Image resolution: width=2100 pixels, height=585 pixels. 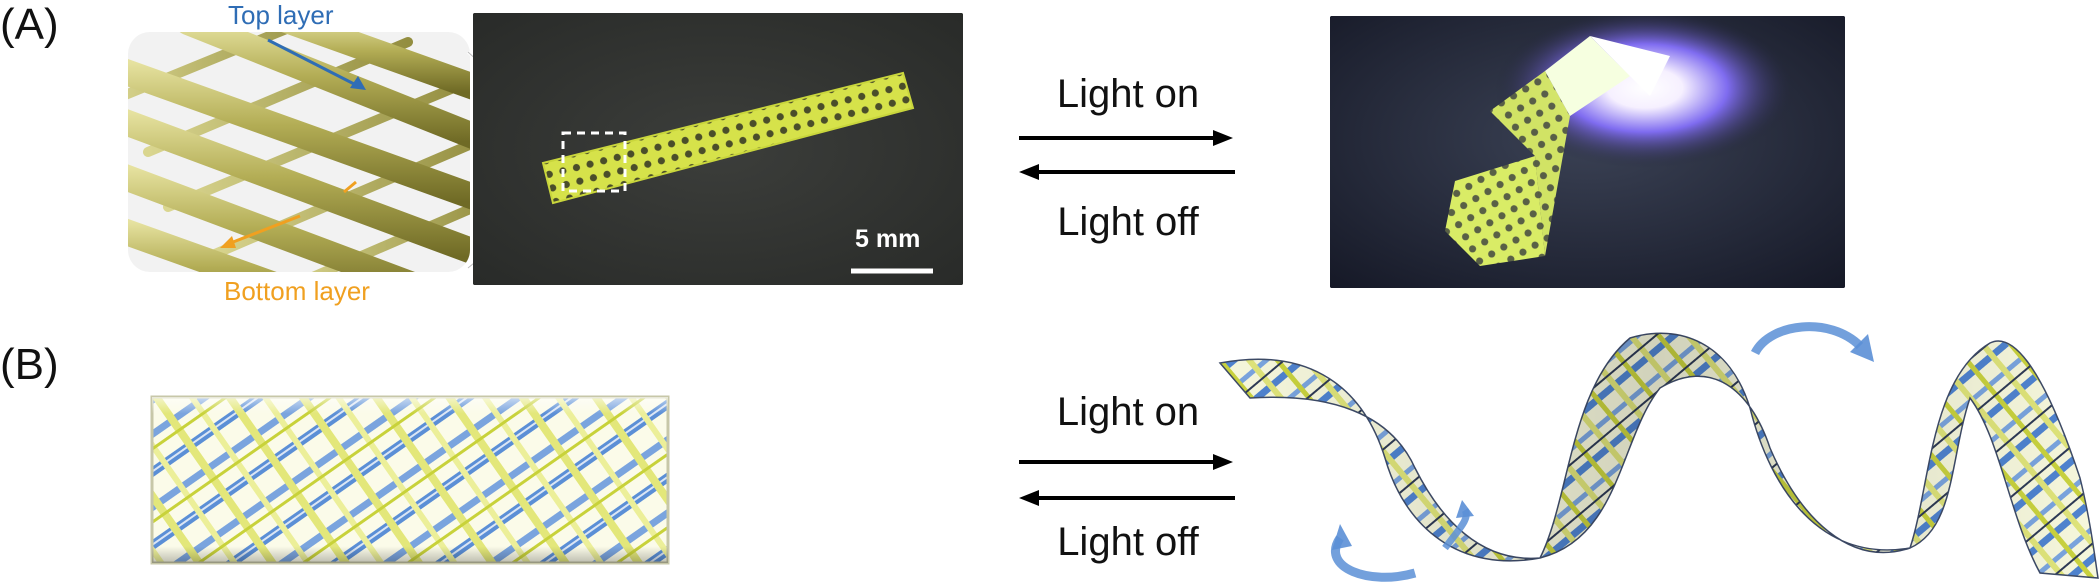 I want to click on panel-a-light-on-label: Light on, so click(x=1128, y=94).